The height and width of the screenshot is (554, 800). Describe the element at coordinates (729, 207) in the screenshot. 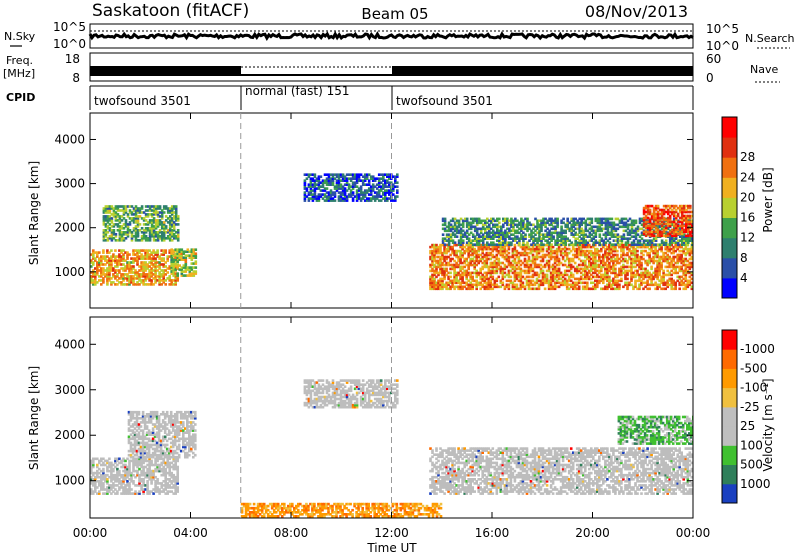

I see `colorbar-swatch` at that location.